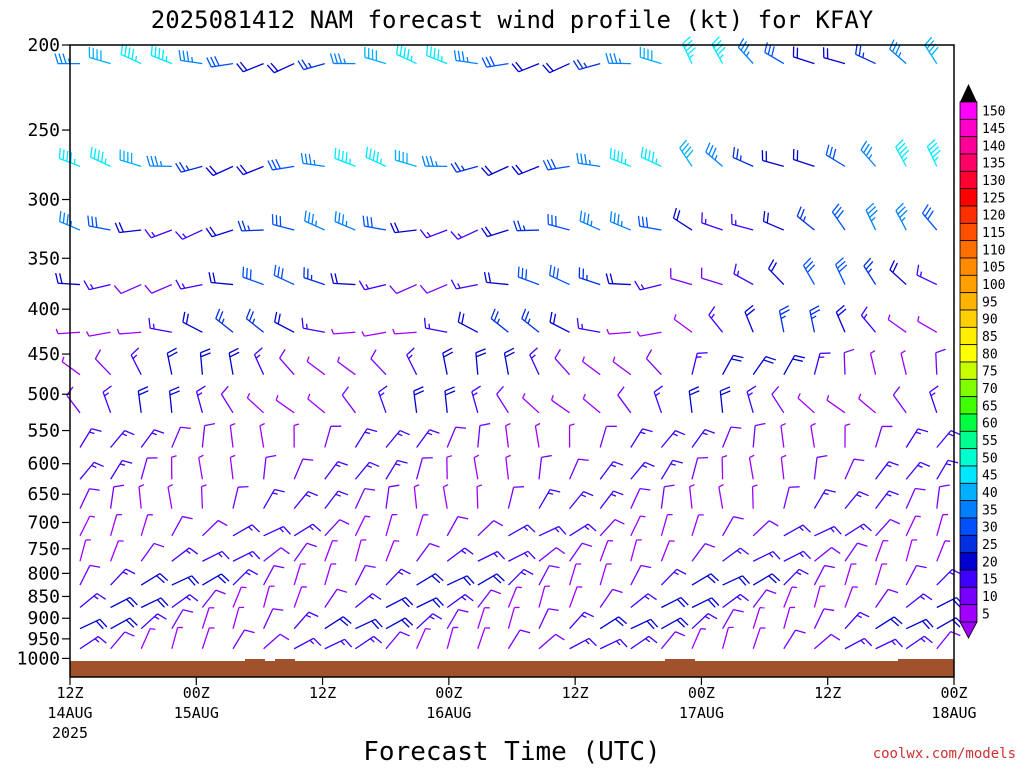  What do you see at coordinates (968, 630) in the screenshot?
I see `colorbar-bottom-arrow` at bounding box center [968, 630].